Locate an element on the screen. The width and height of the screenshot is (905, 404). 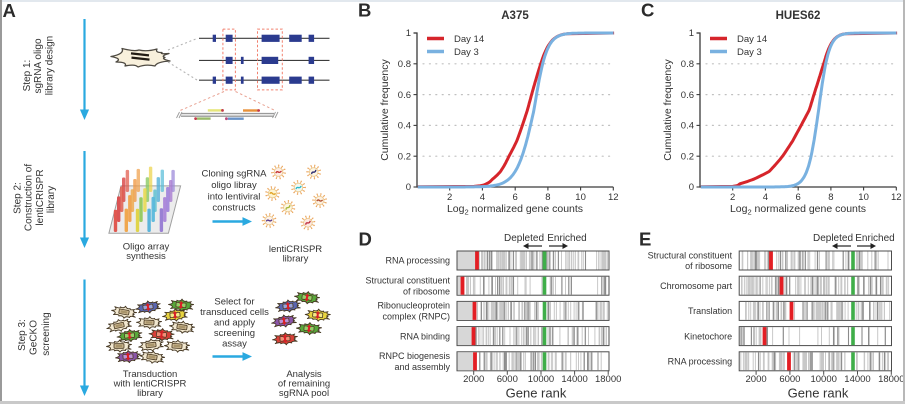
svg-text: sgRNA oligo is located at coordinates (38, 65).